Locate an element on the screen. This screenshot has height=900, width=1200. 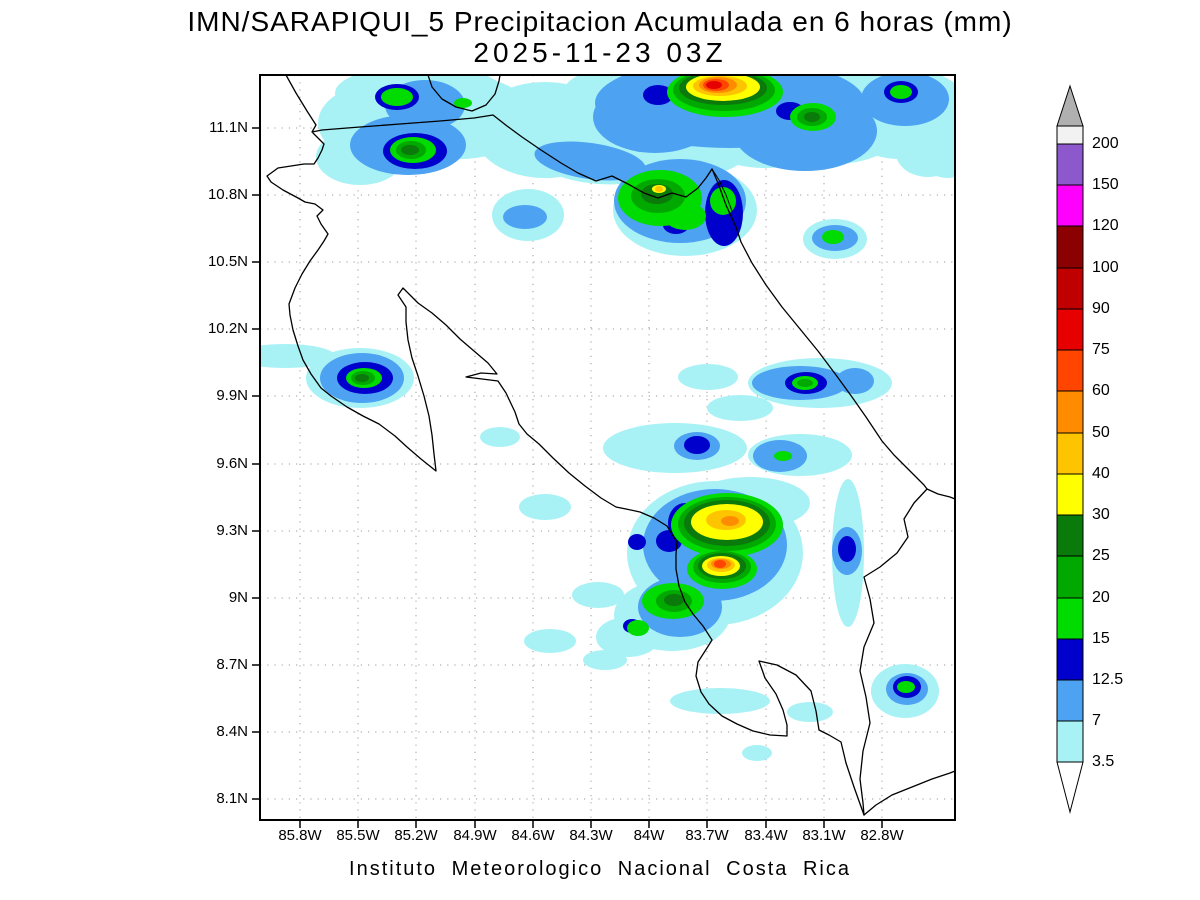
lon-tick-label: 84.3W is located at coordinates (591, 835).